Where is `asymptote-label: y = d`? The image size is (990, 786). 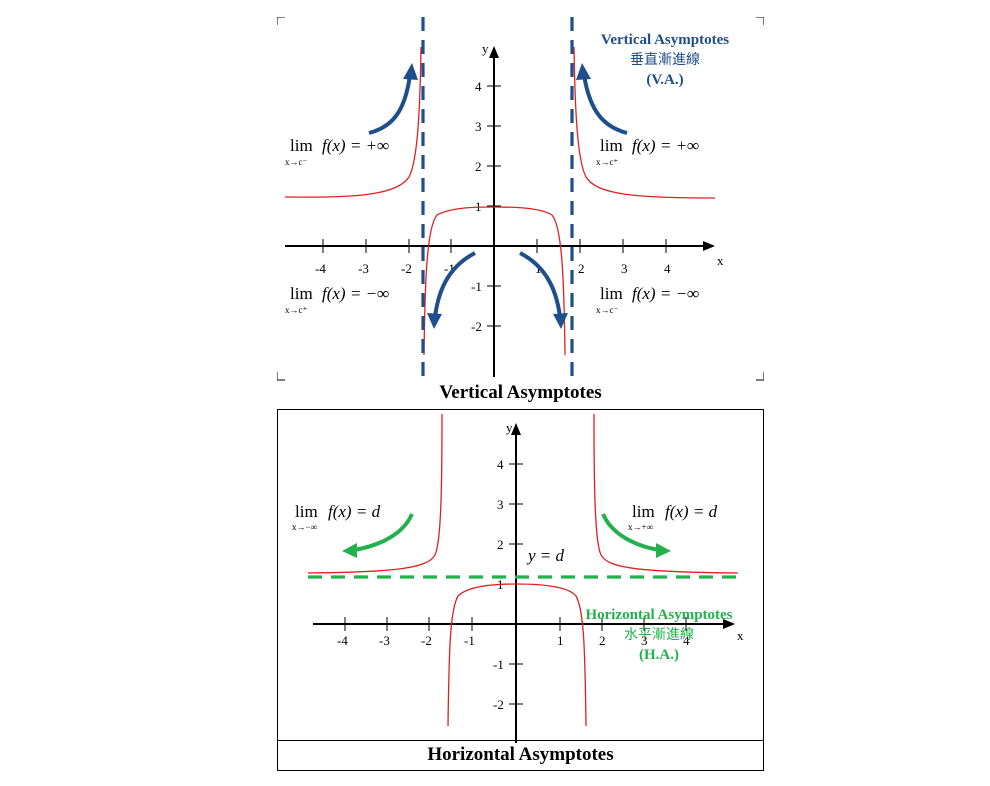
asymptote-label: y = d is located at coordinates (545, 555).